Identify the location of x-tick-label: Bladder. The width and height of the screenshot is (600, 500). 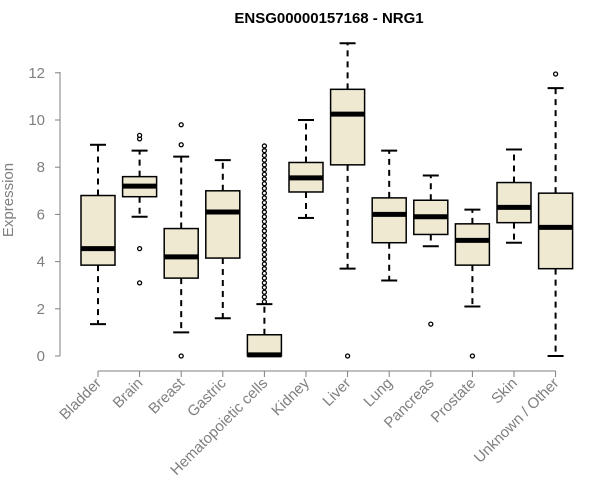
(80, 399).